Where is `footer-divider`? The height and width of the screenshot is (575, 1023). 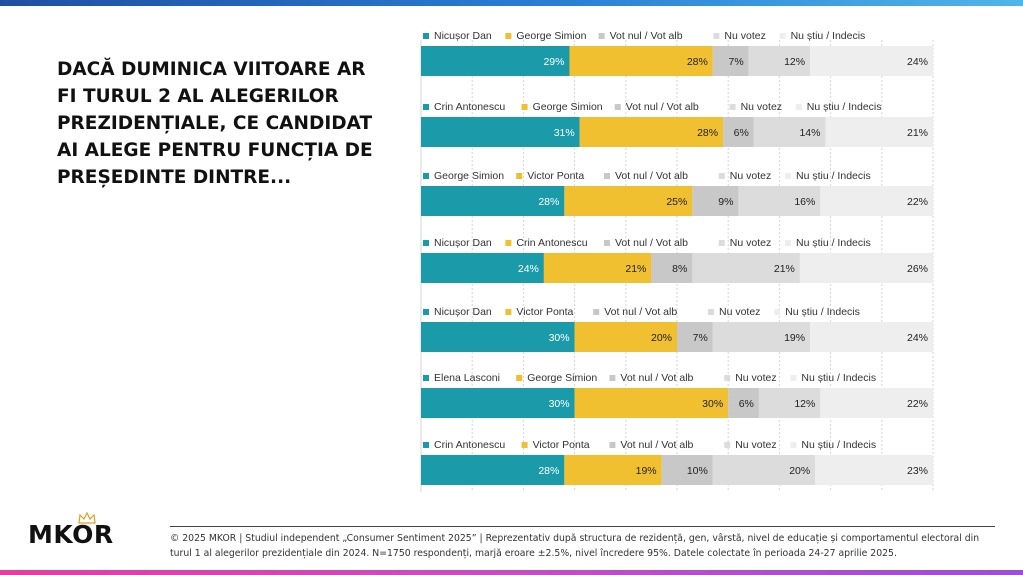
footer-divider is located at coordinates (582, 526).